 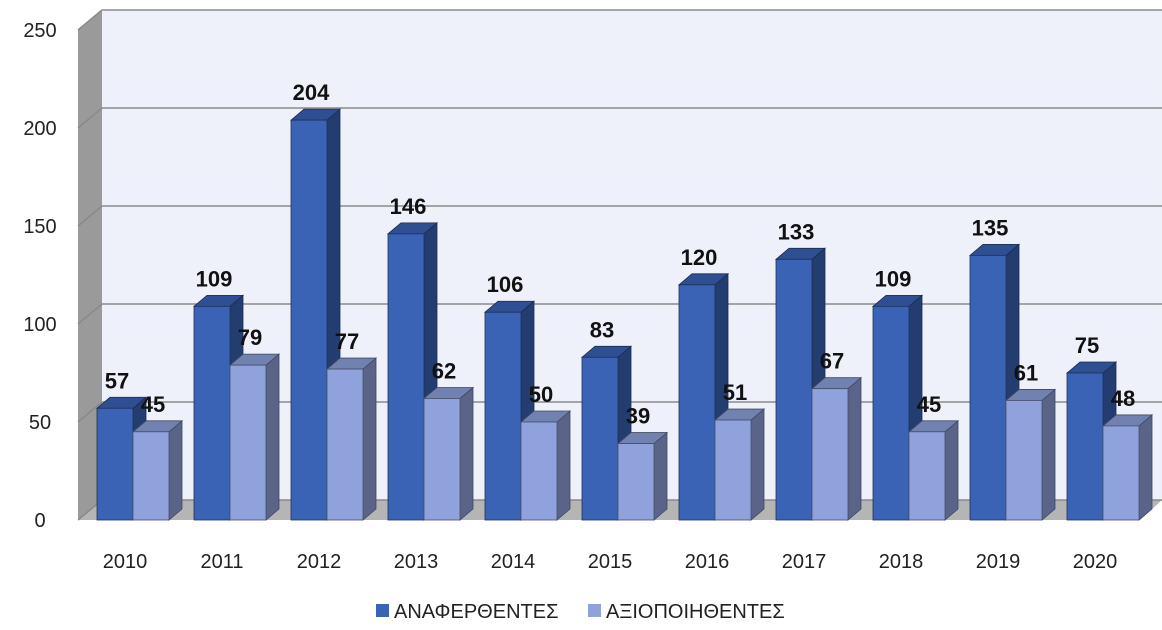 What do you see at coordinates (707, 562) in the screenshot?
I see `x-tick-label: 2016` at bounding box center [707, 562].